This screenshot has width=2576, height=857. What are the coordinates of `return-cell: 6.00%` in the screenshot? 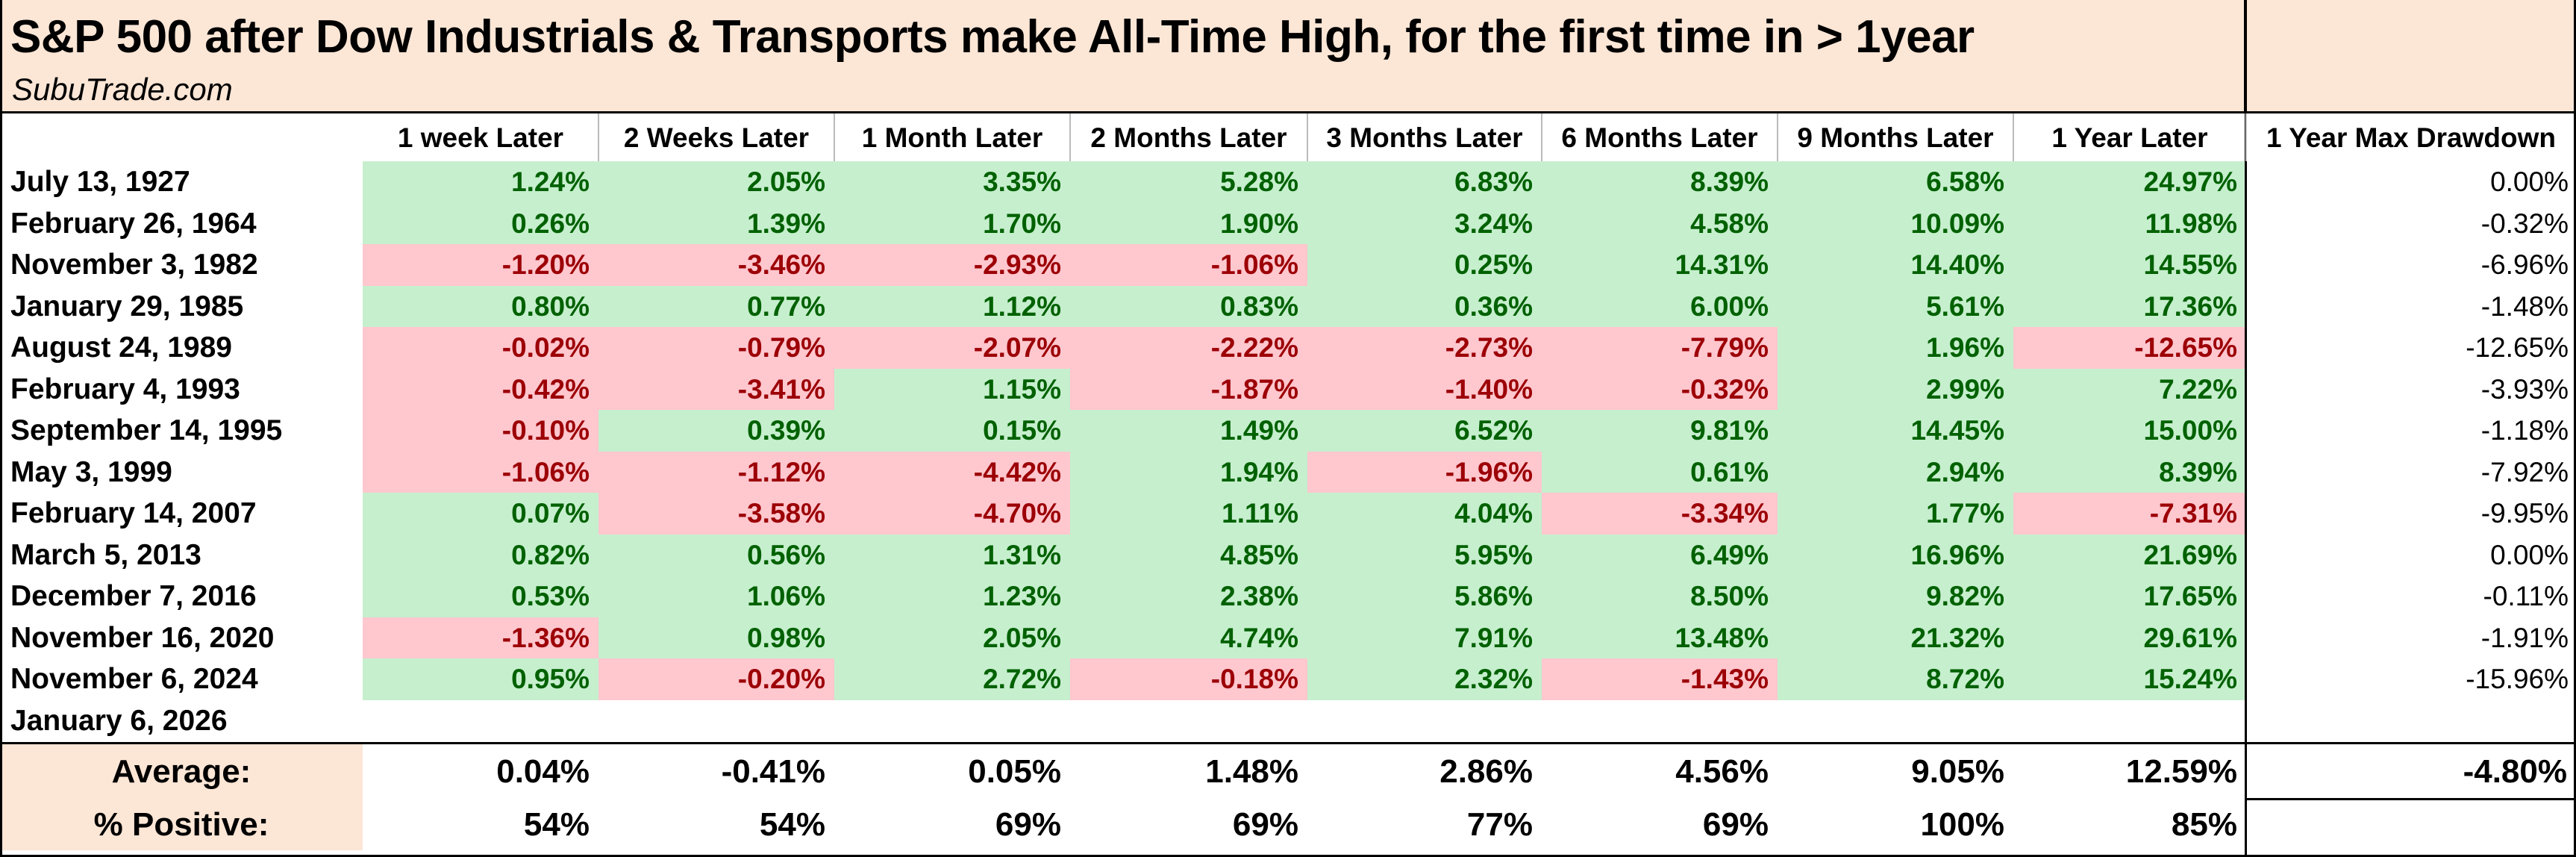 It's located at (1660, 306).